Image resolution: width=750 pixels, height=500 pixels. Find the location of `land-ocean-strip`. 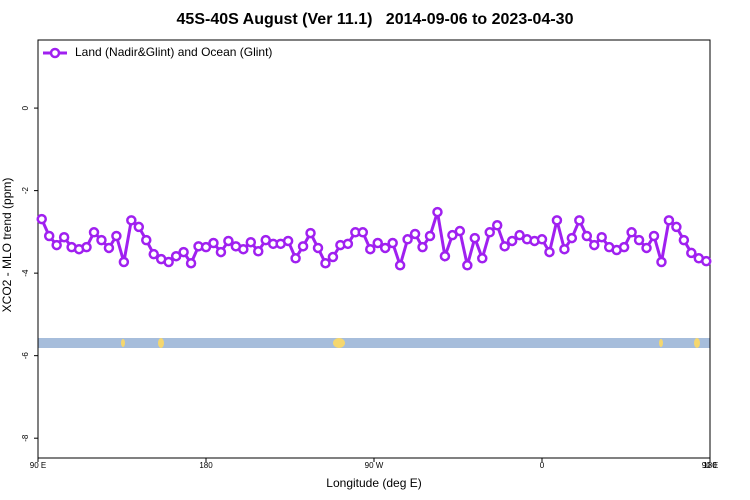

land-ocean-strip is located at coordinates (374, 343).